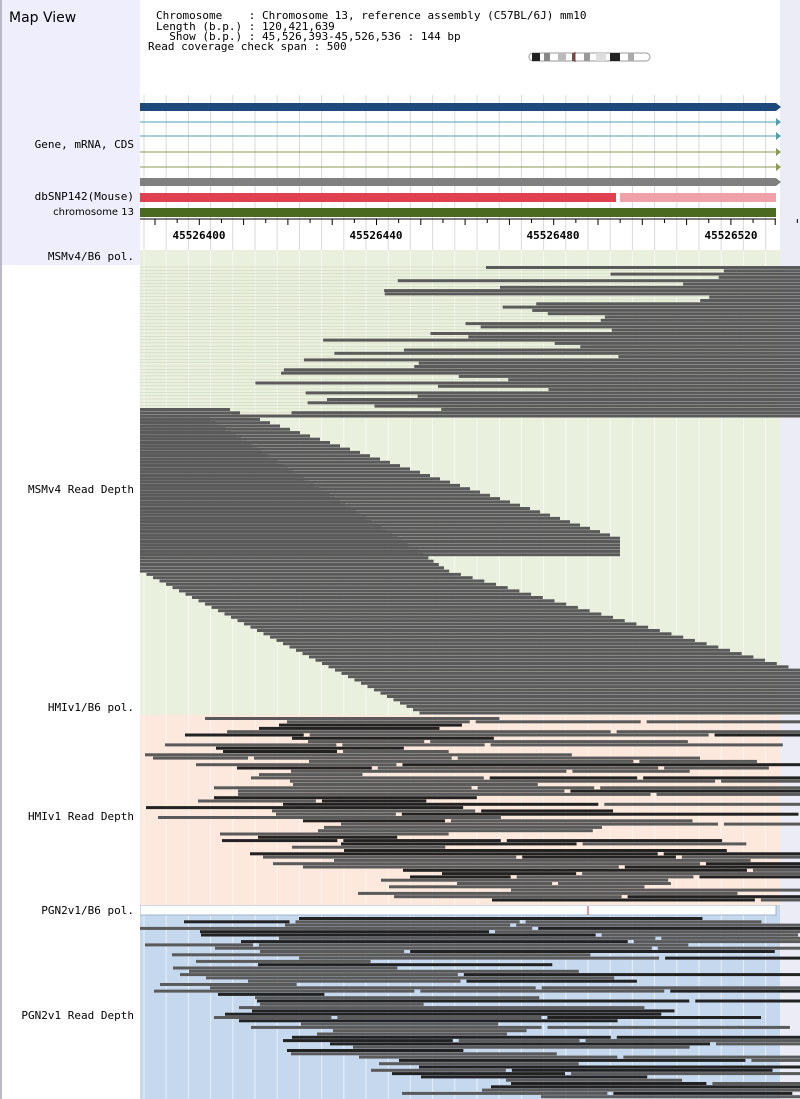  I want to click on scale-tick-label: 45526520, so click(731, 235).